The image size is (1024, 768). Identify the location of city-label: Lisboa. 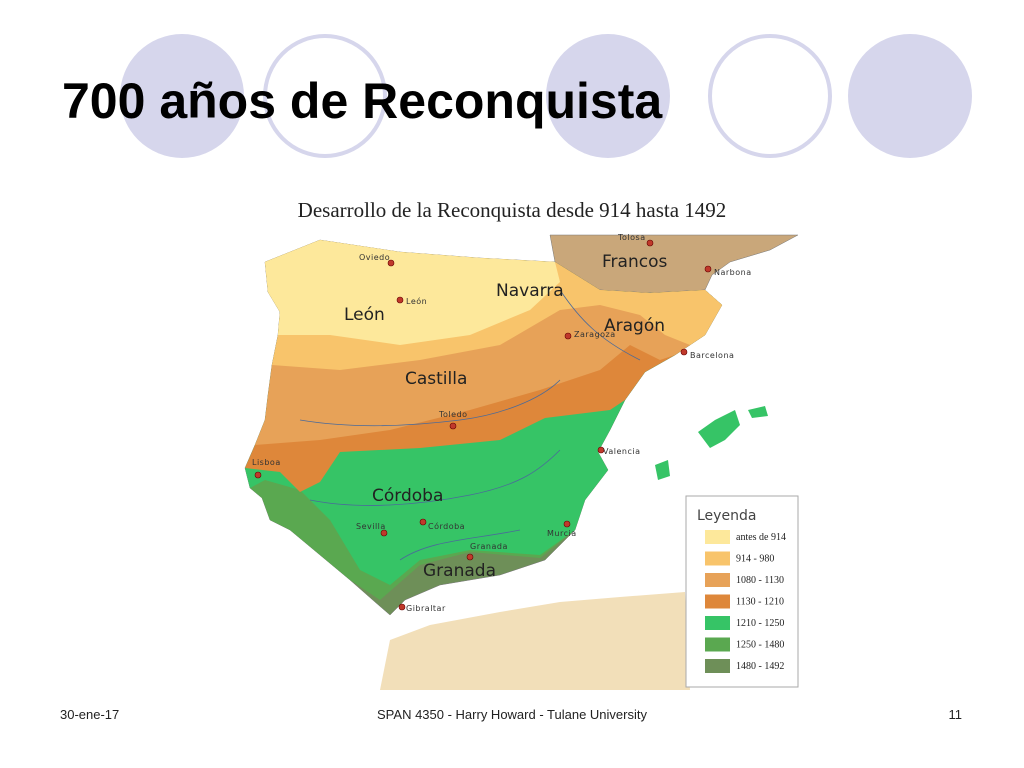
(266, 462).